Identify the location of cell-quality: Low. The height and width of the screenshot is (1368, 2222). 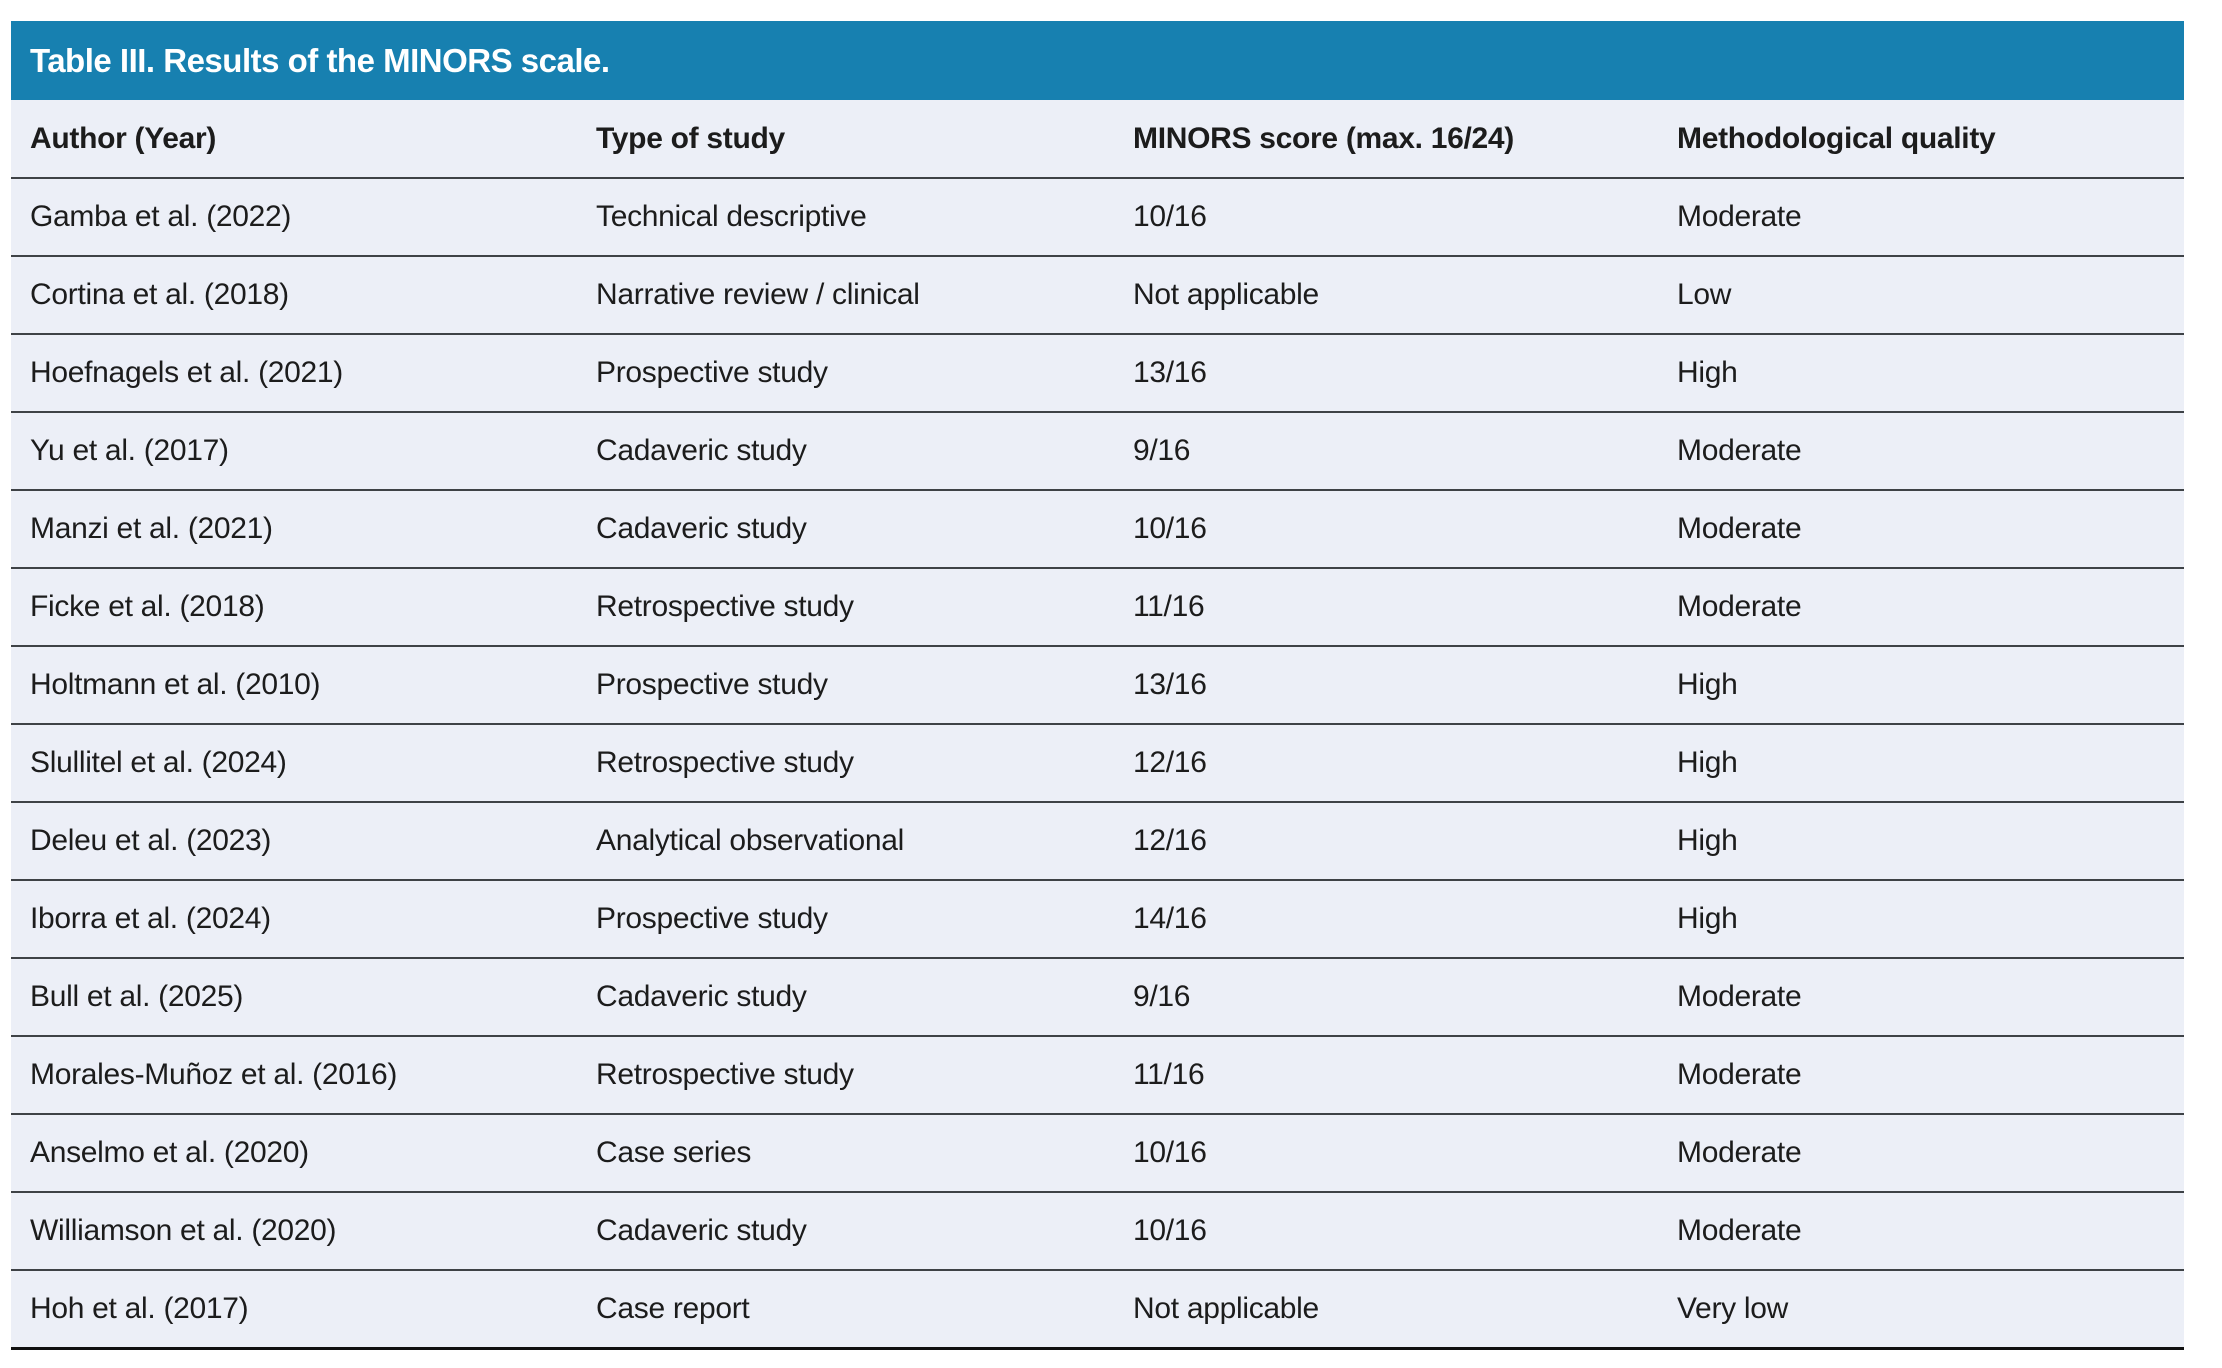
(1923, 295).